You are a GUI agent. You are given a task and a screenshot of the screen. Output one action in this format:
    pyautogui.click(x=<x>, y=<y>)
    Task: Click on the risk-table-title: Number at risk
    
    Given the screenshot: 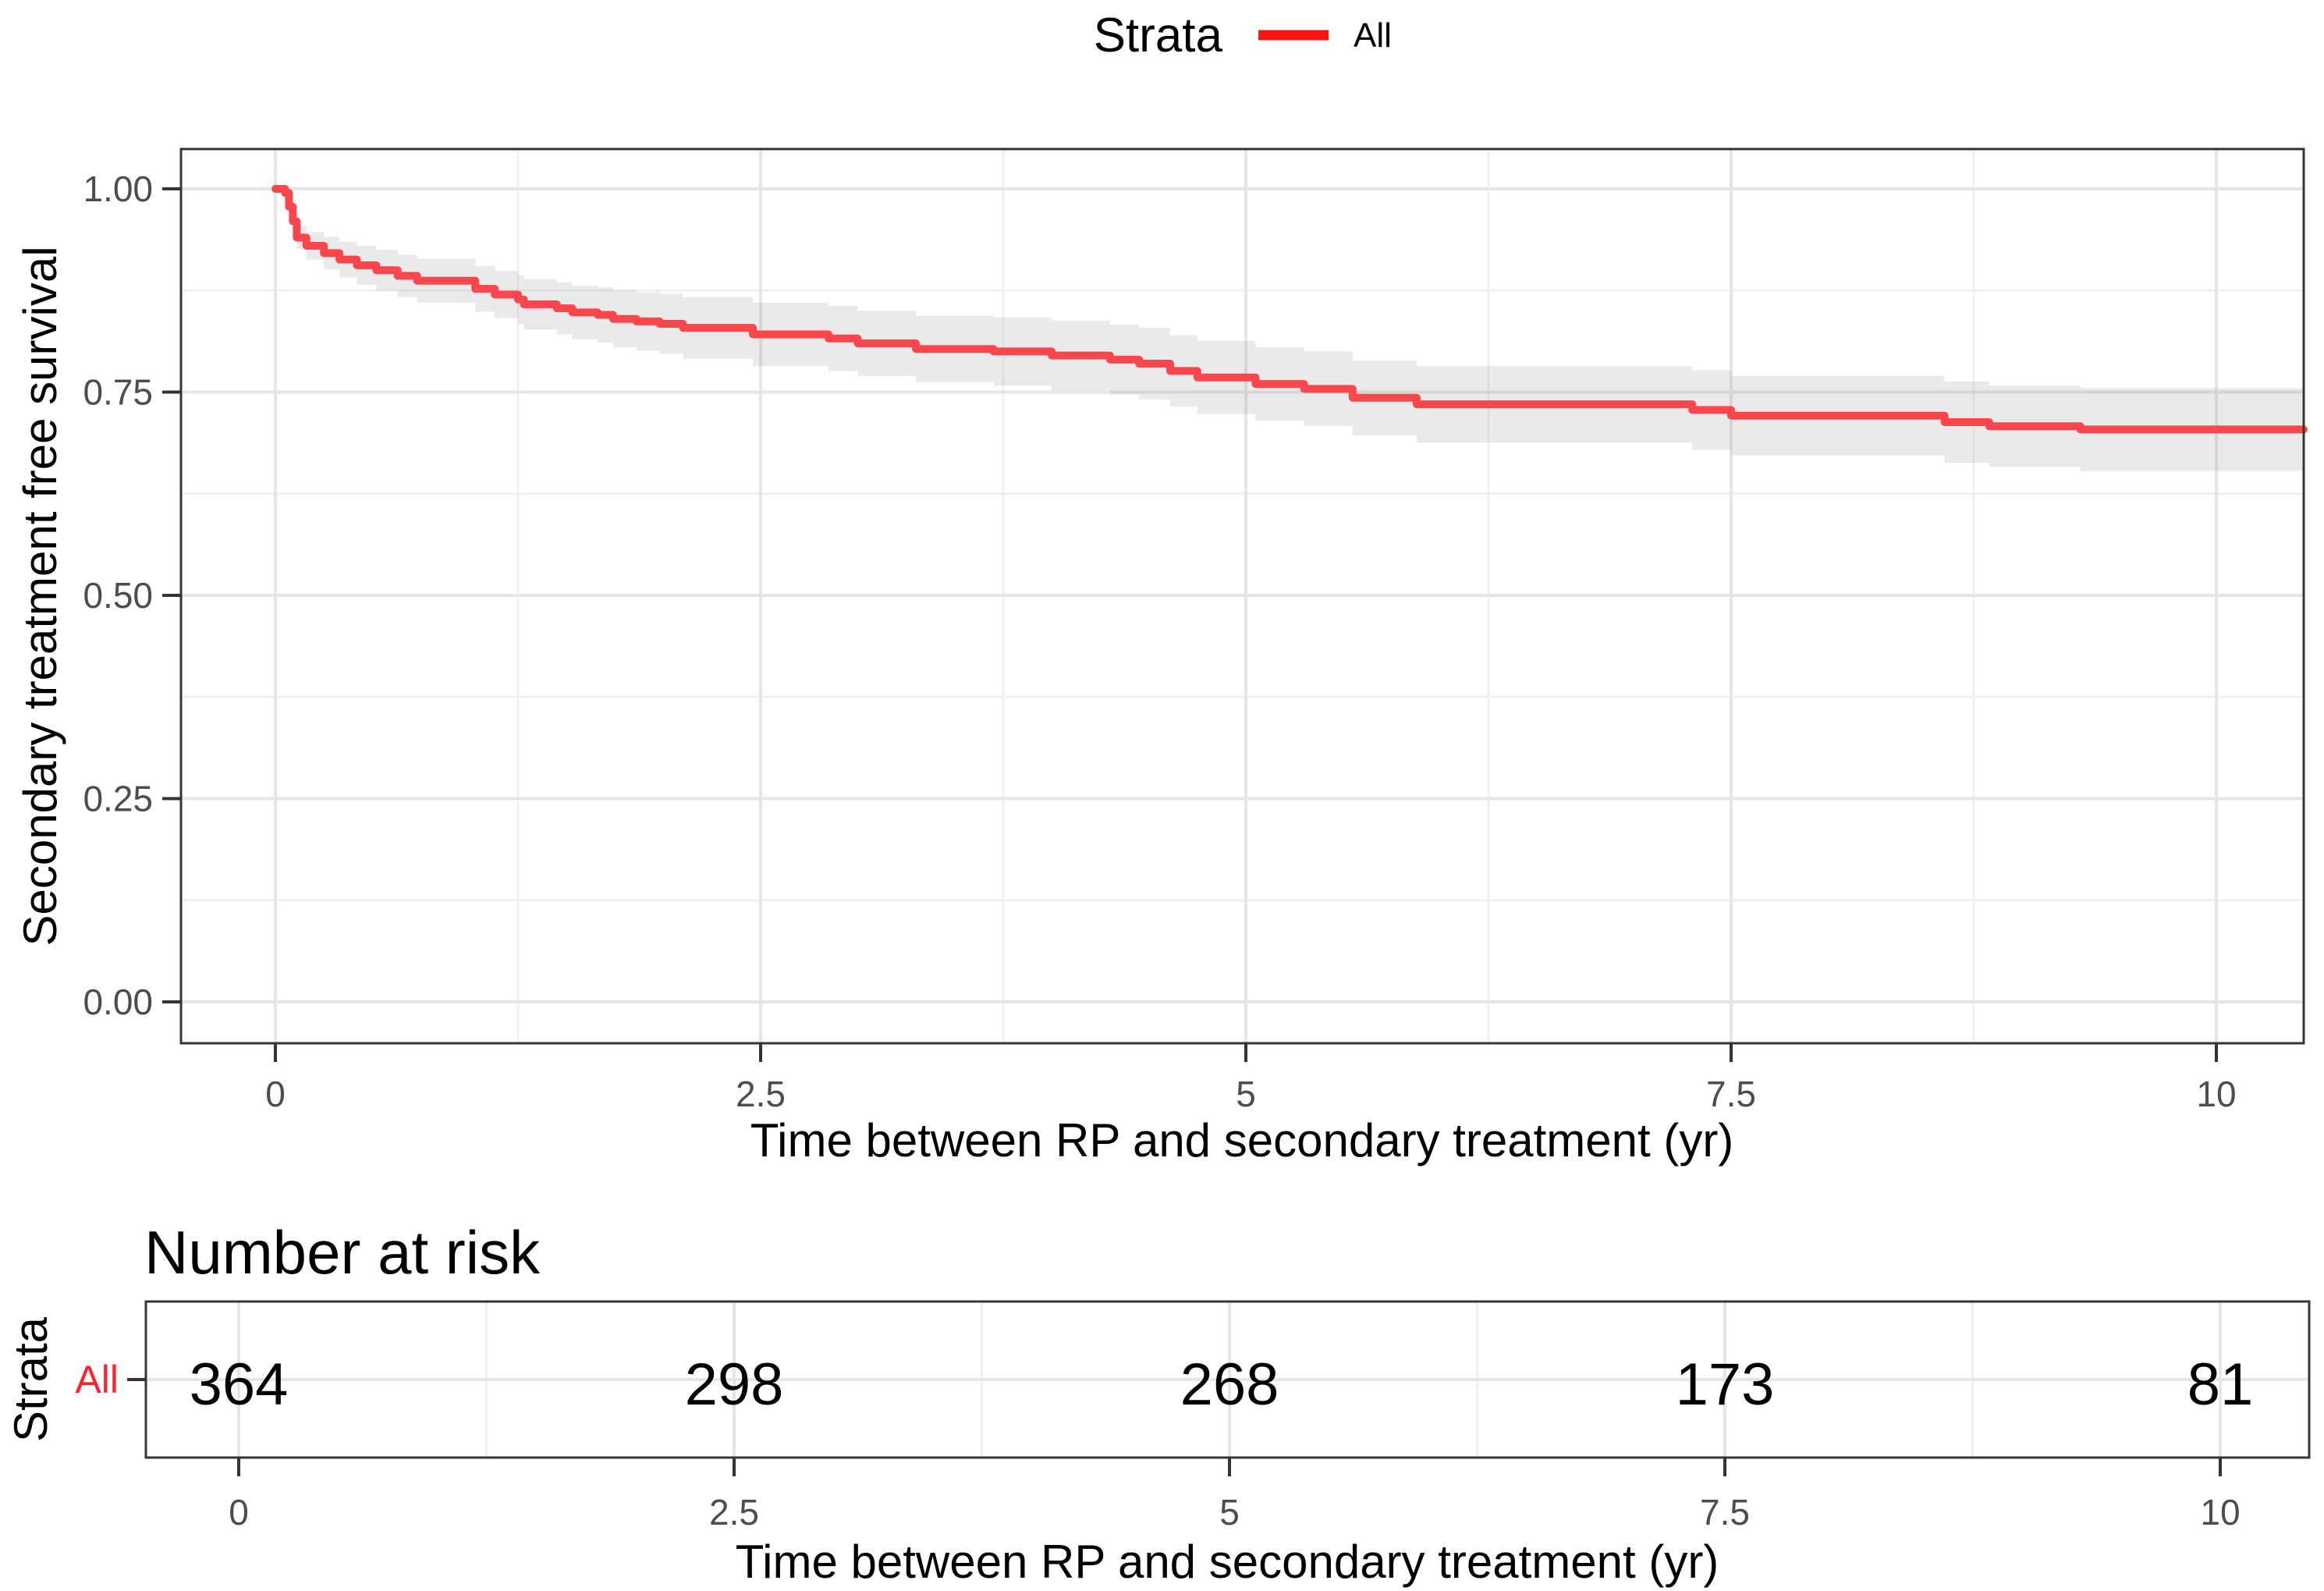 What is the action you would take?
    pyautogui.click(x=342, y=1253)
    